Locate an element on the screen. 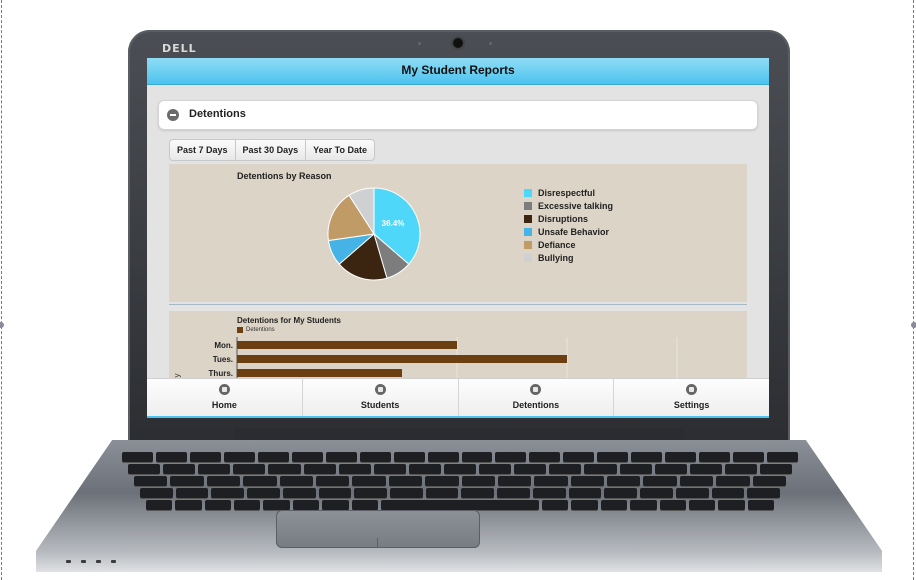 The width and height of the screenshot is (916, 580). collapse-minus-icon is located at coordinates (173, 115).